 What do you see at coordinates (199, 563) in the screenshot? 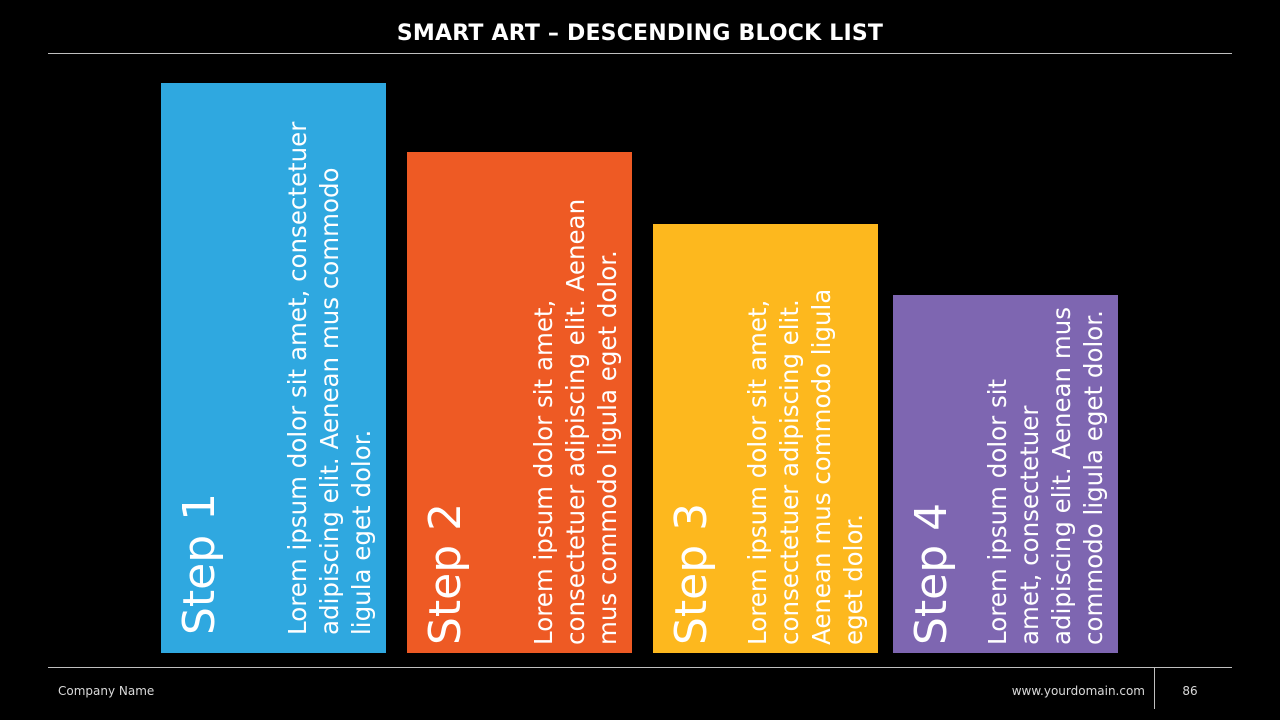
I see `step-1-label: Step 1` at bounding box center [199, 563].